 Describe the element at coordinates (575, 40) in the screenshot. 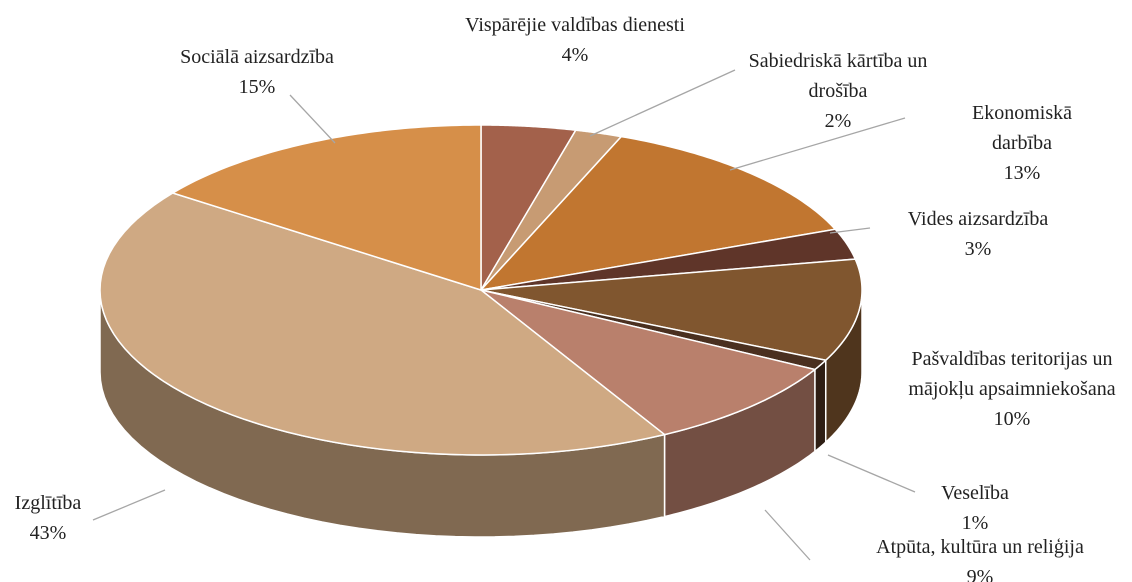

I see `data-label: Vispārējie valdības dienesti 4%` at that location.